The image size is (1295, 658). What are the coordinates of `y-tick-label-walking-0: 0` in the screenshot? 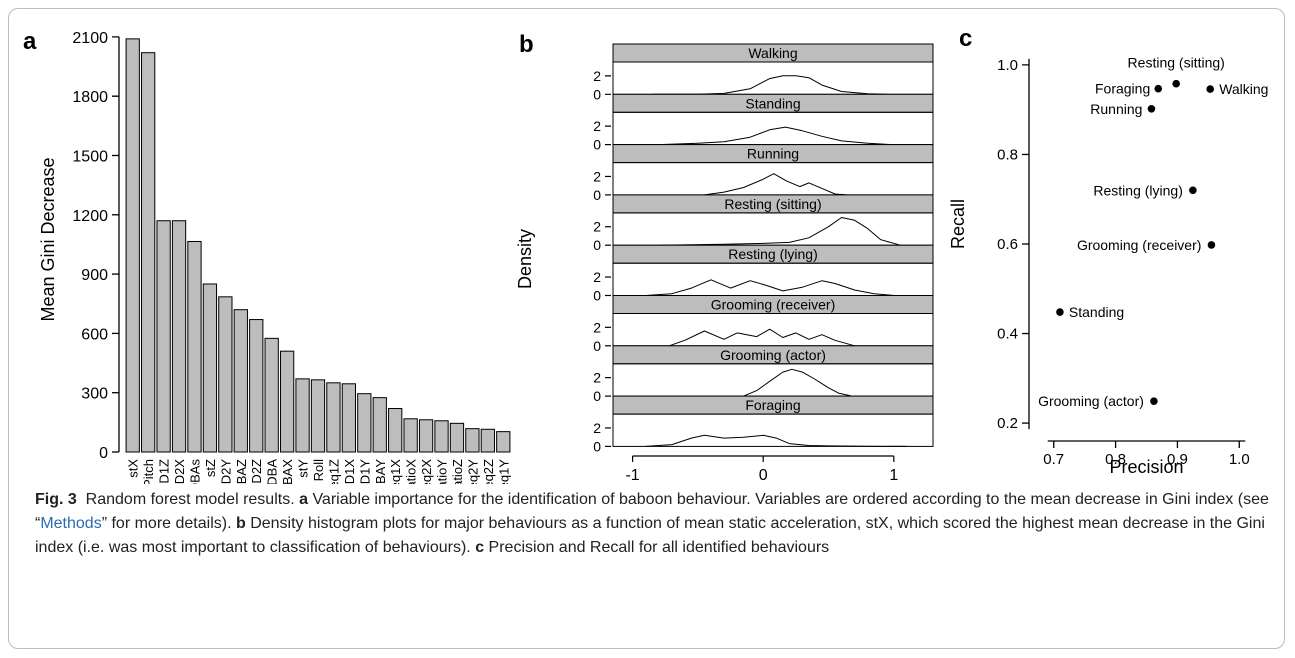 It's located at (597, 94).